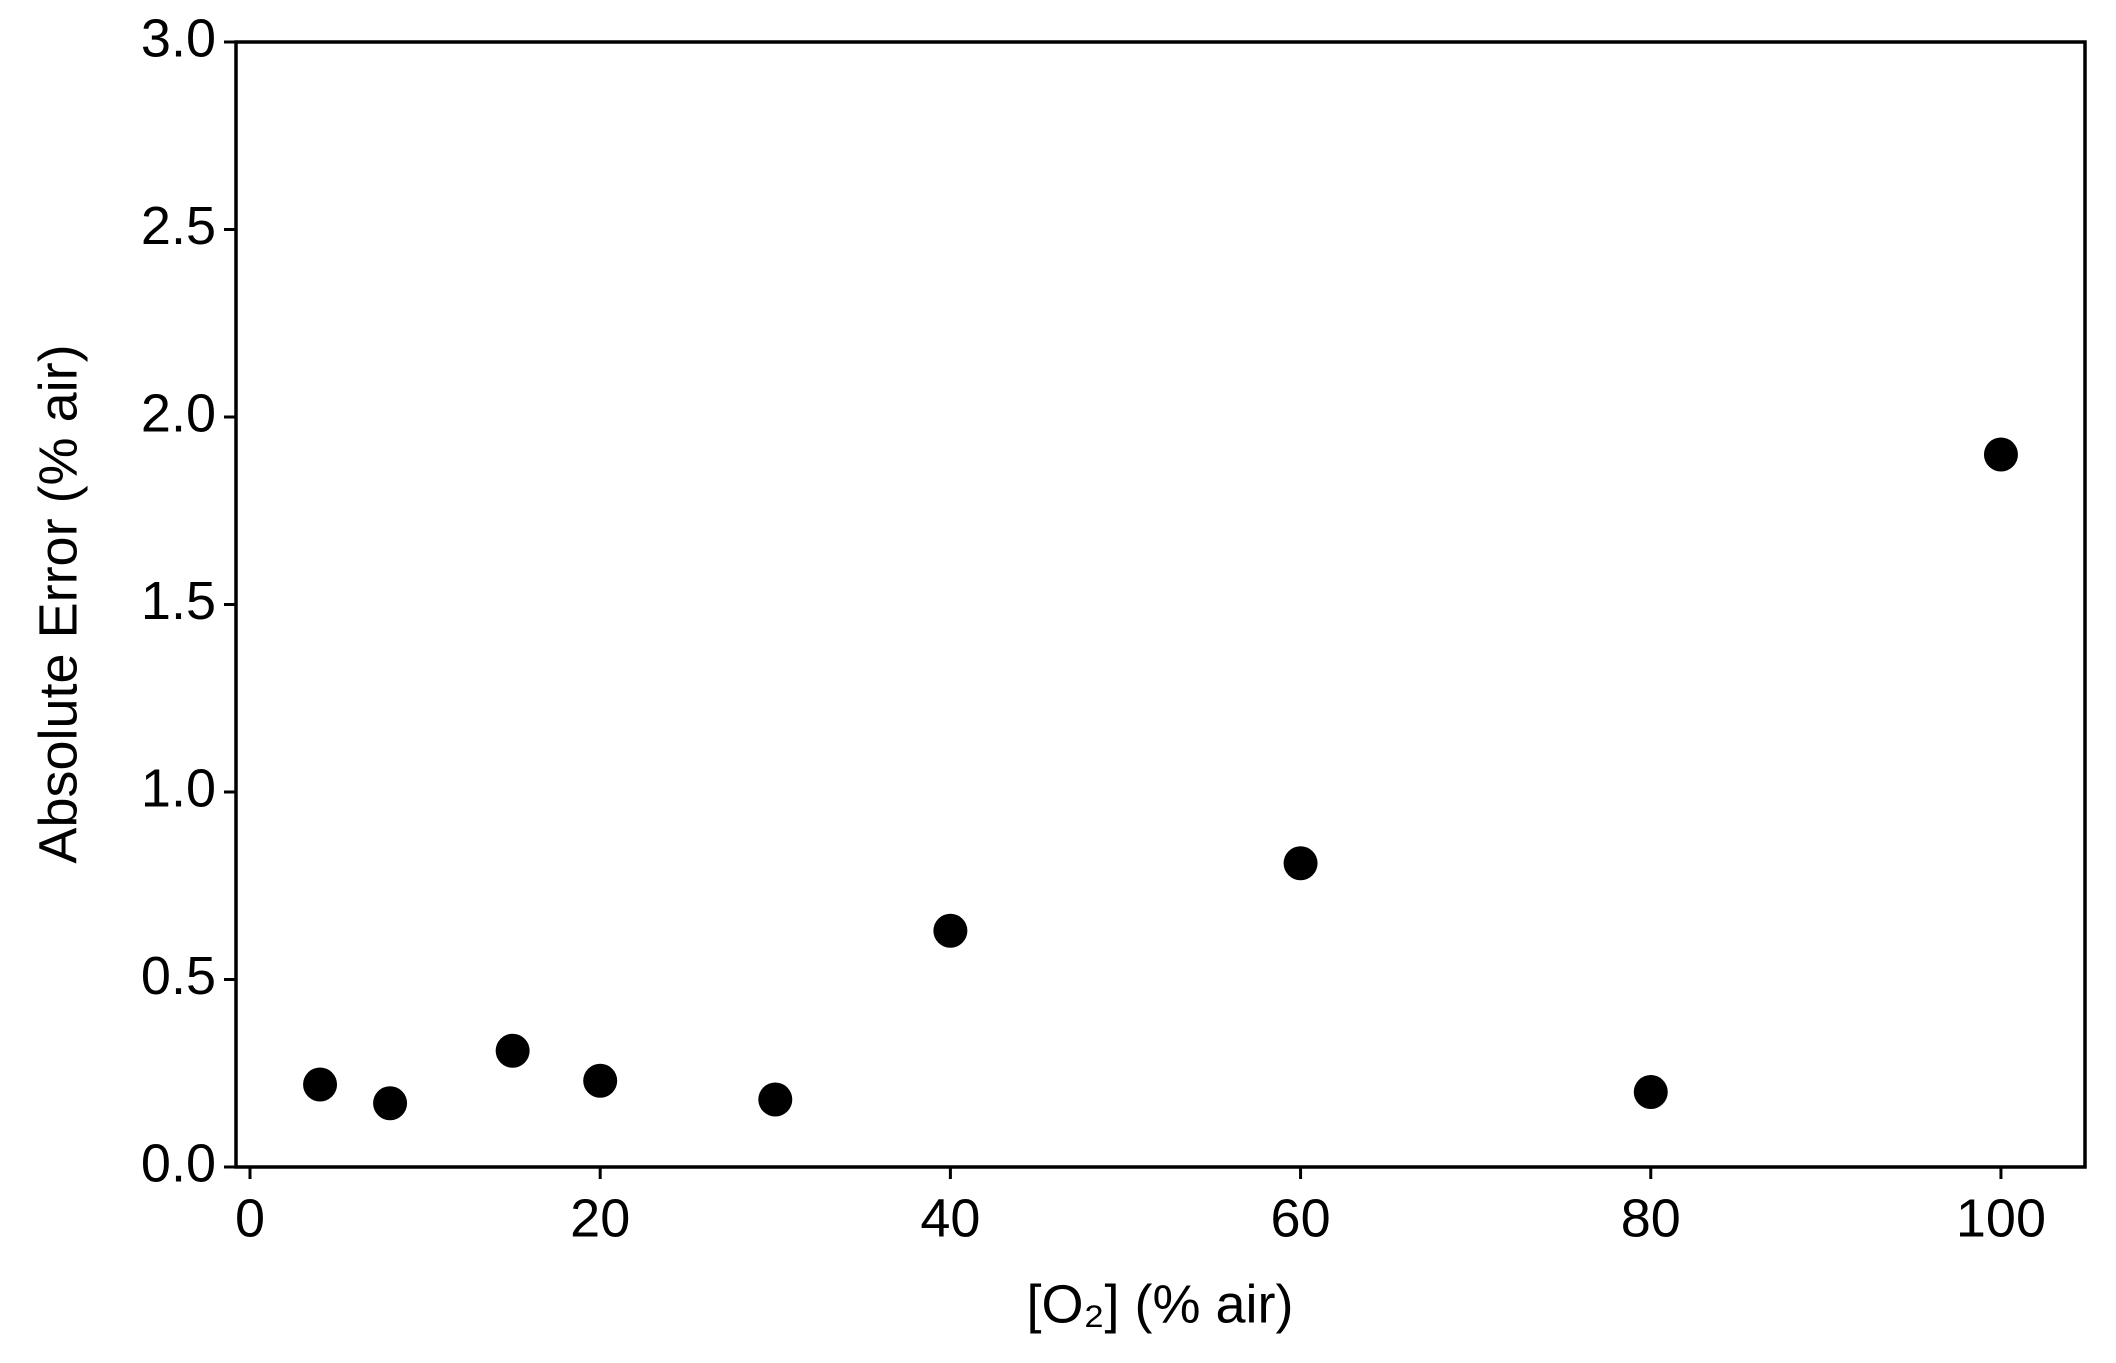 This screenshot has height=1363, width=2116. I want to click on x-tick-label: 60, so click(1301, 1218).